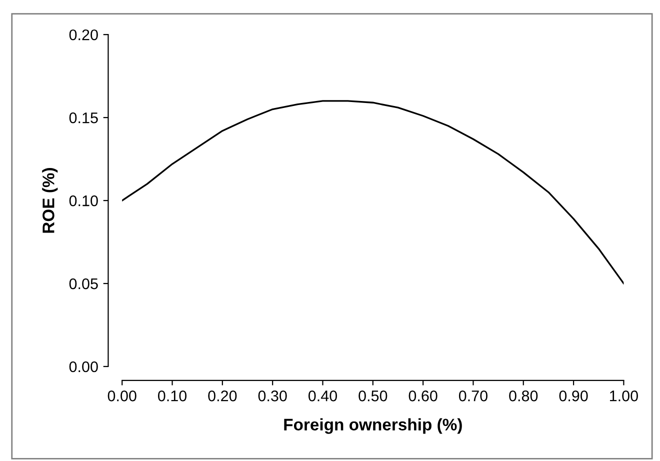 The width and height of the screenshot is (660, 461). Describe the element at coordinates (172, 396) in the screenshot. I see `x-tick-label: 0.10` at that location.